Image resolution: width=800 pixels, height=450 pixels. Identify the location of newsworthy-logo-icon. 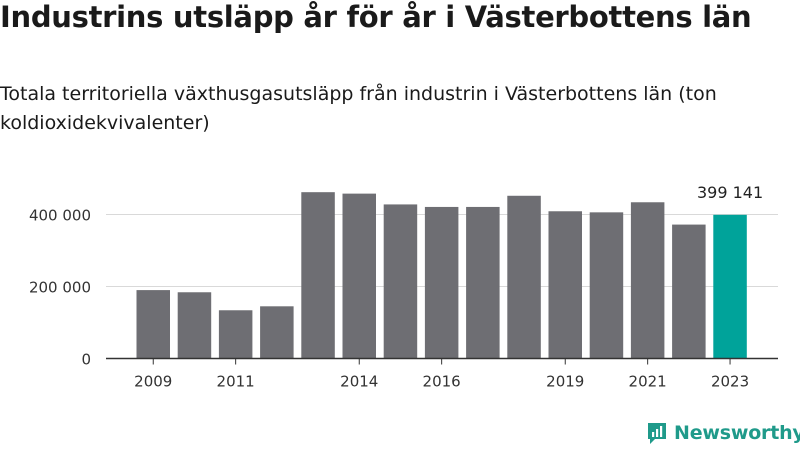
(657, 433).